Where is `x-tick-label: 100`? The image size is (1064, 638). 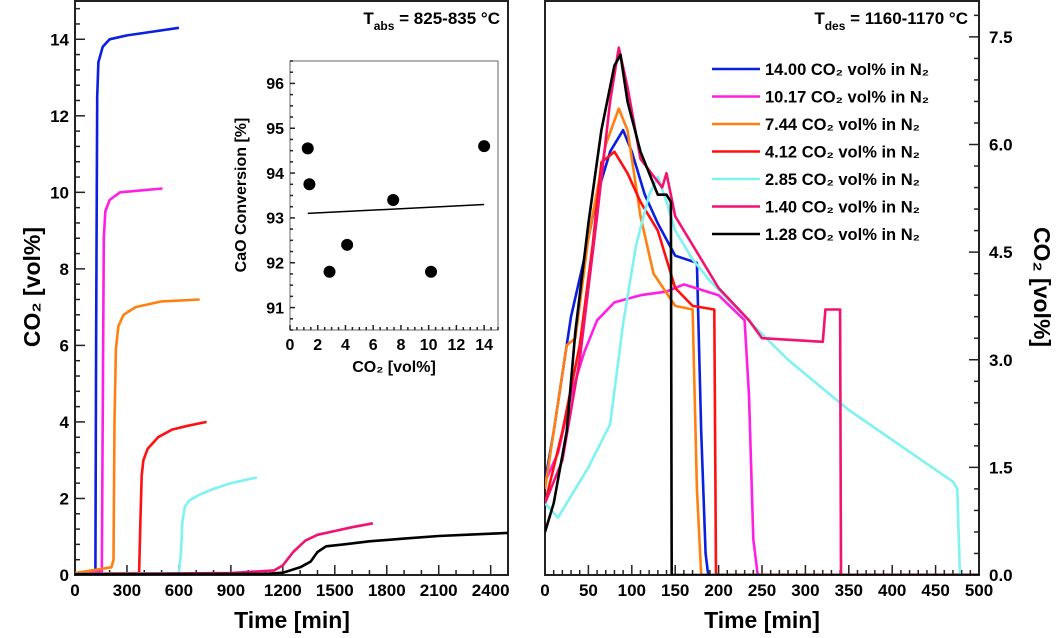
x-tick-label: 100 is located at coordinates (632, 590).